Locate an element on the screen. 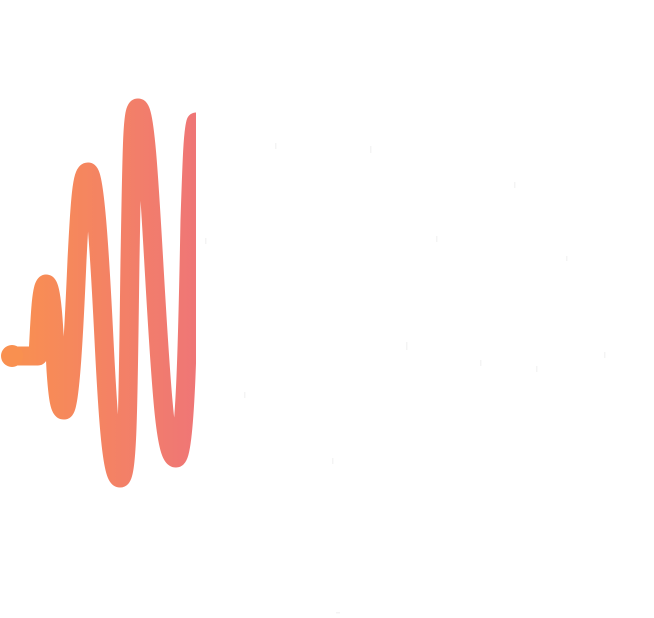  wave-start-dot is located at coordinates (12, 356).